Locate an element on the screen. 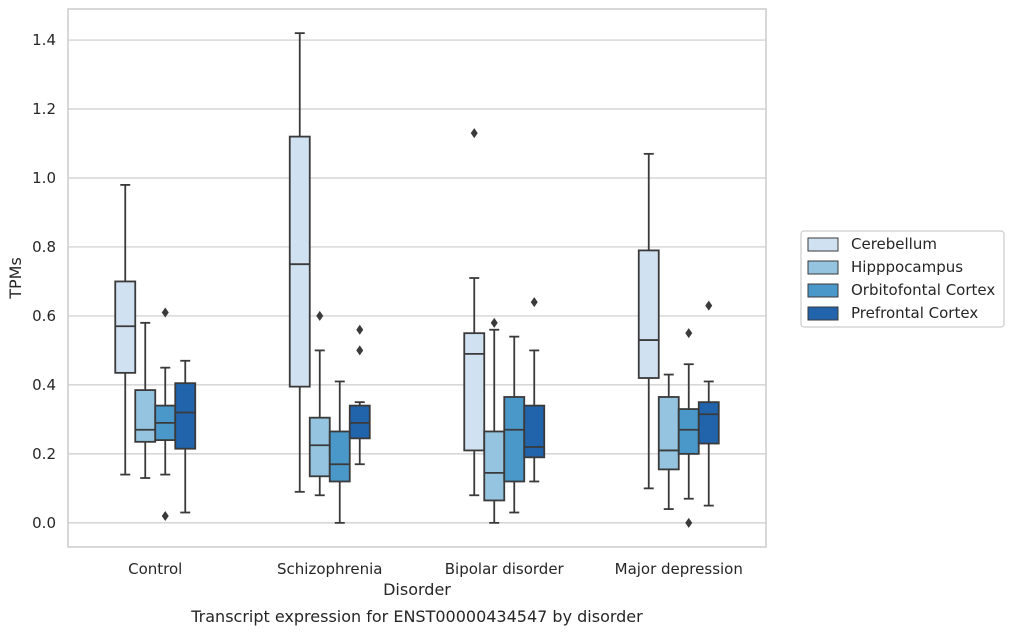 This screenshot has width=1014, height=634. y-tick-label: 1.2 is located at coordinates (44, 109).